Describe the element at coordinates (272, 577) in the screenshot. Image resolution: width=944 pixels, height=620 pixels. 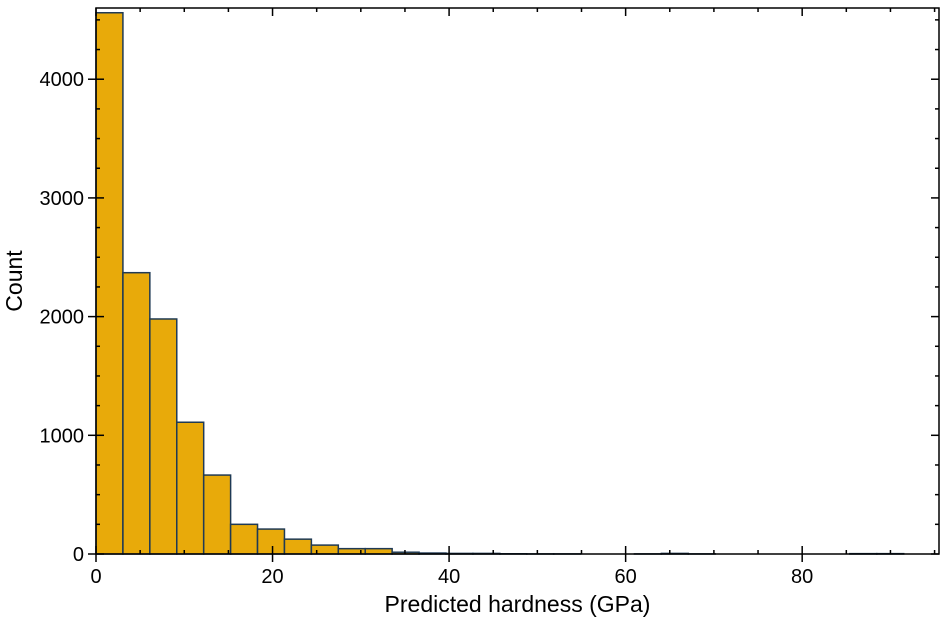
I see `x-tick-label: 20` at that location.